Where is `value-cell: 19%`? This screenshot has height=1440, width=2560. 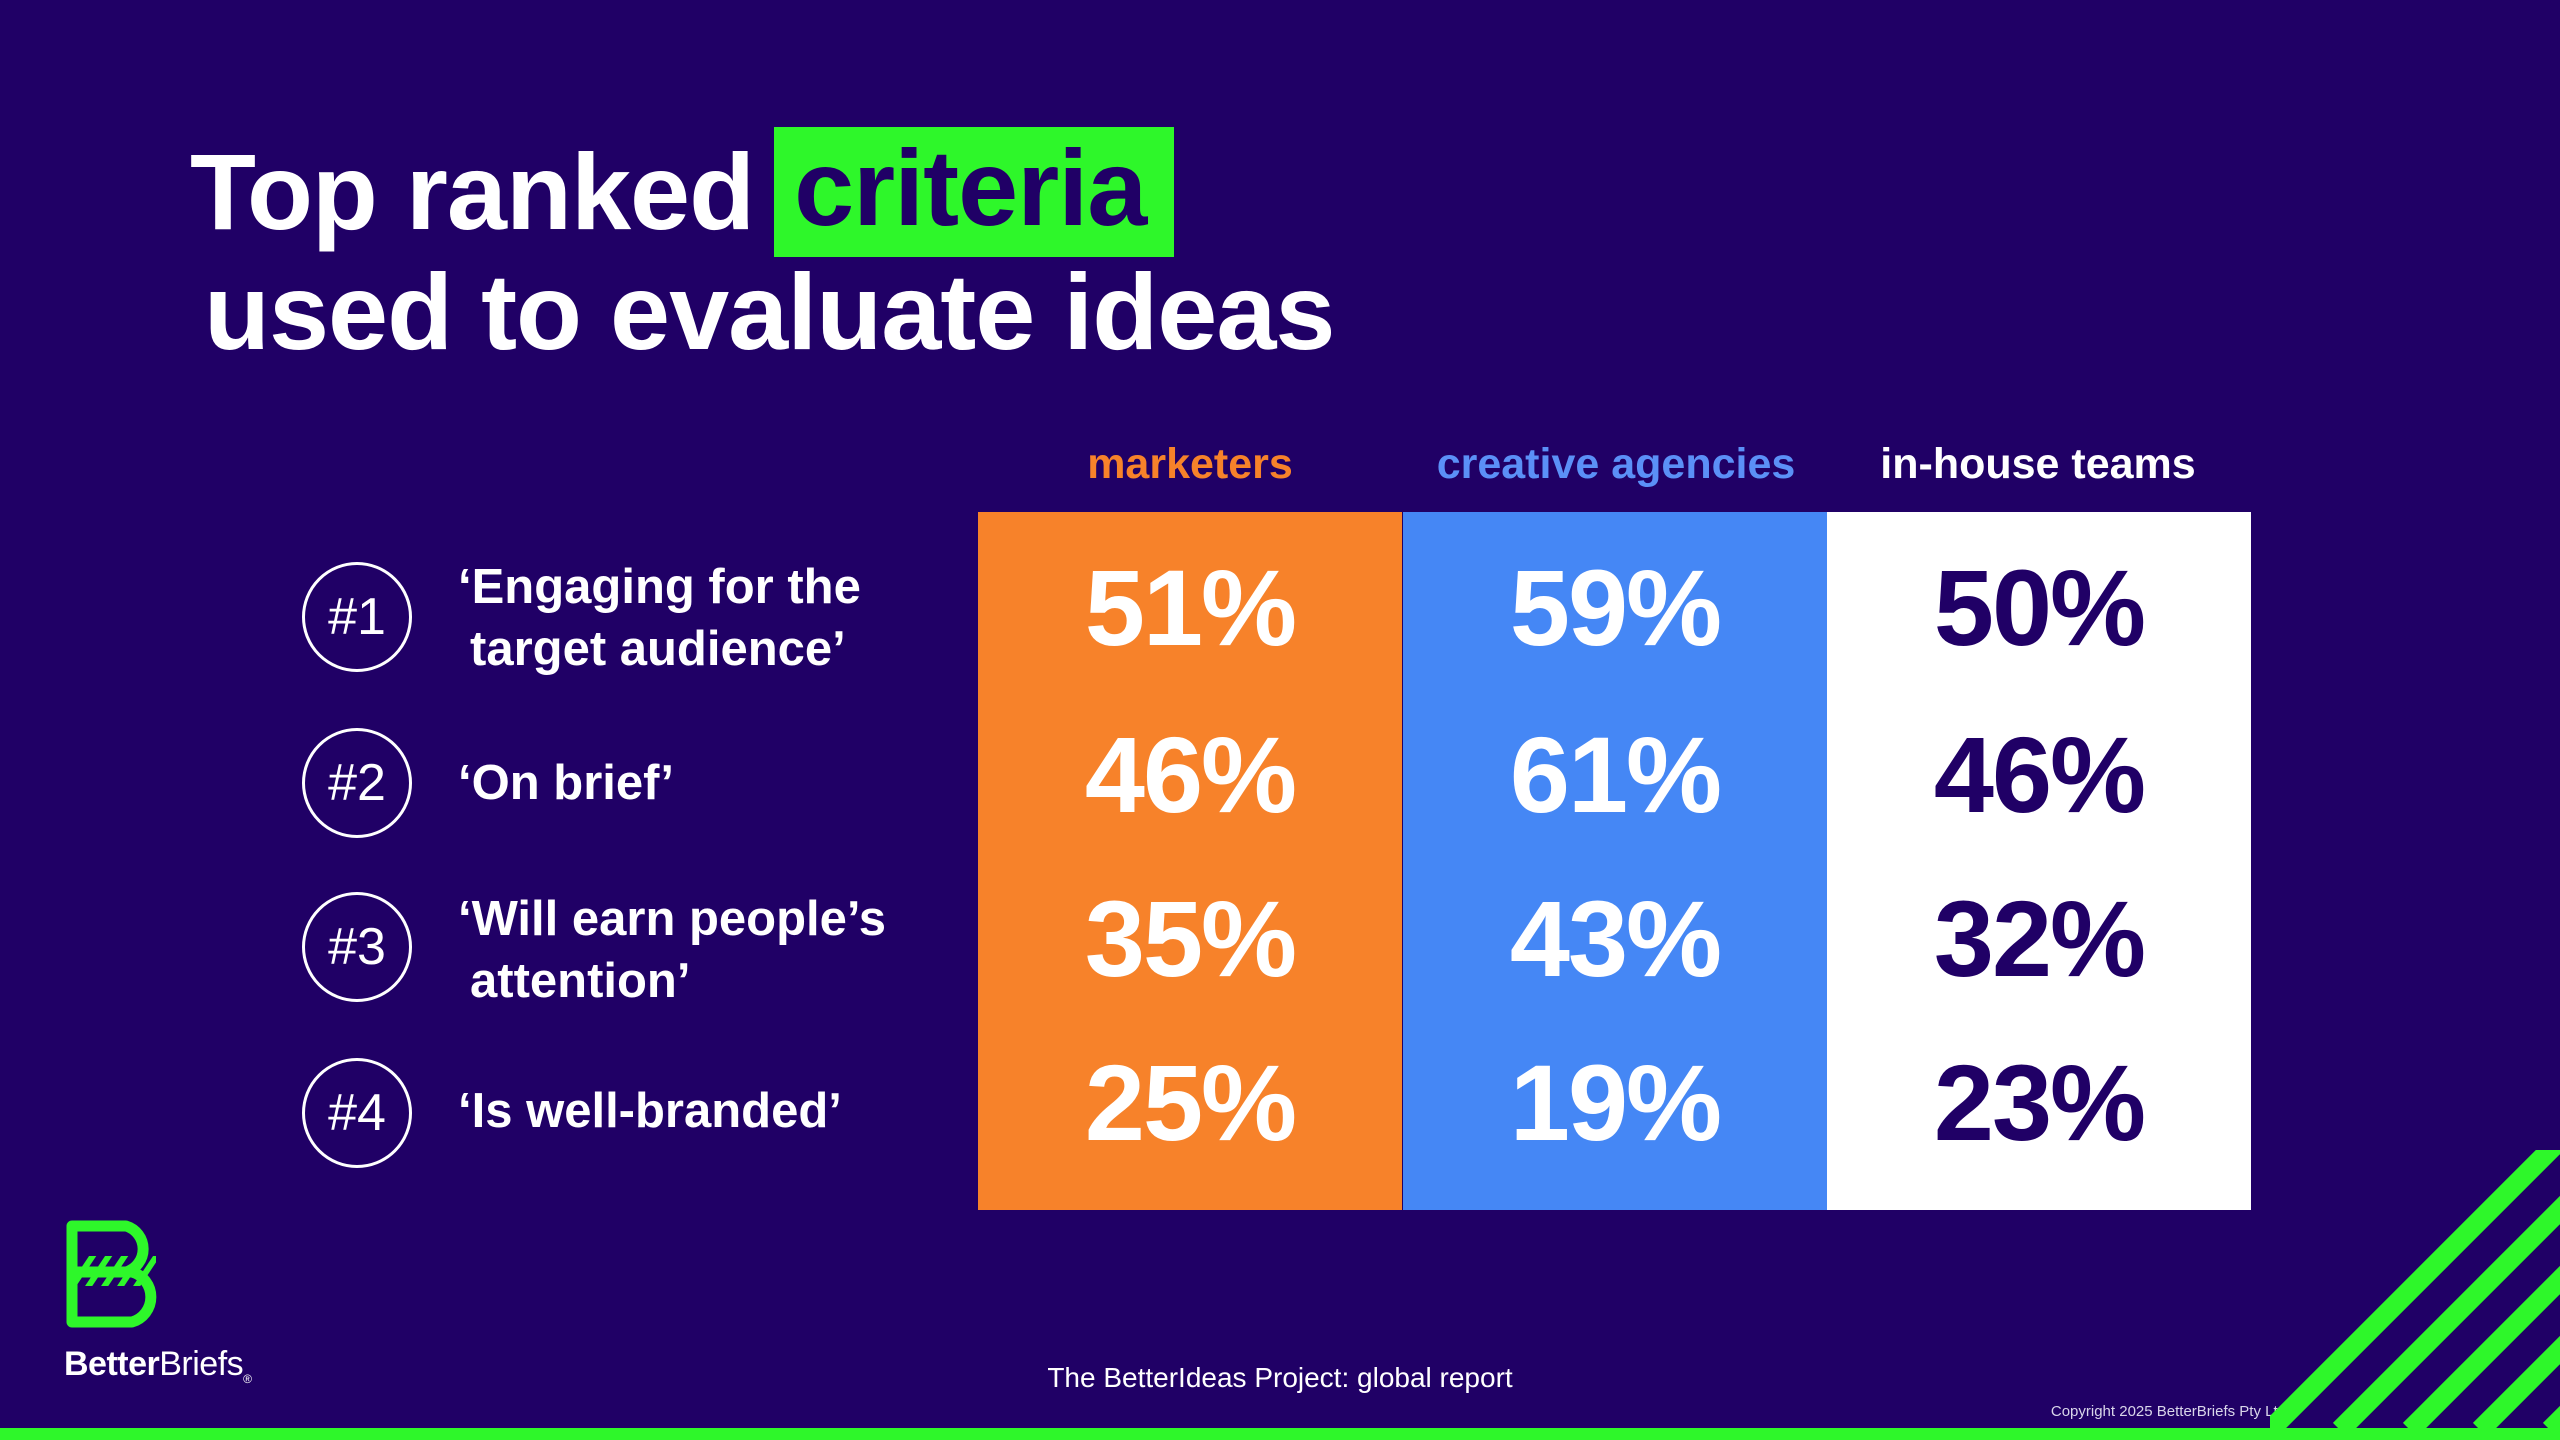
value-cell: 19% is located at coordinates (1615, 1102).